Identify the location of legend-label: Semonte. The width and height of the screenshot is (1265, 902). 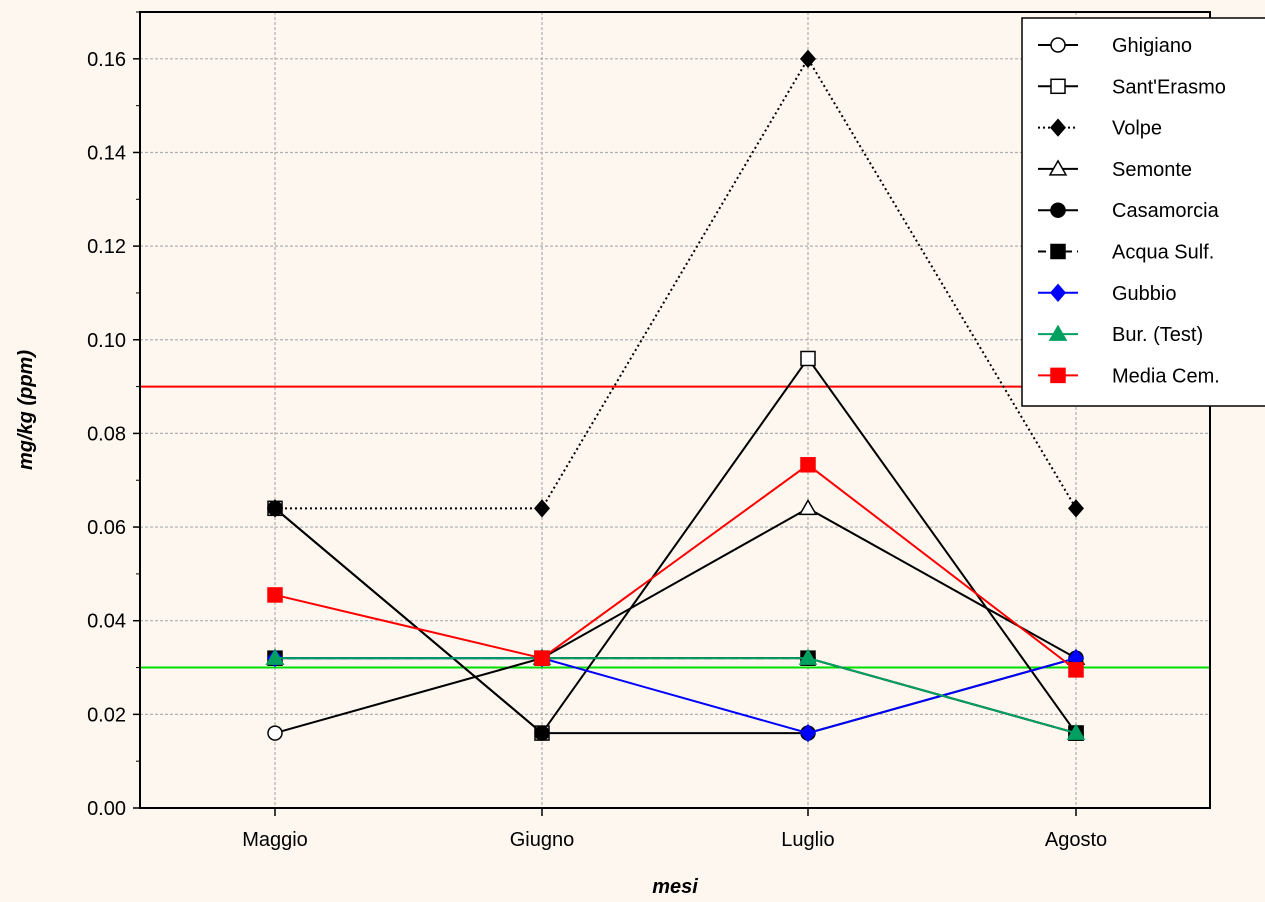
(1152, 170).